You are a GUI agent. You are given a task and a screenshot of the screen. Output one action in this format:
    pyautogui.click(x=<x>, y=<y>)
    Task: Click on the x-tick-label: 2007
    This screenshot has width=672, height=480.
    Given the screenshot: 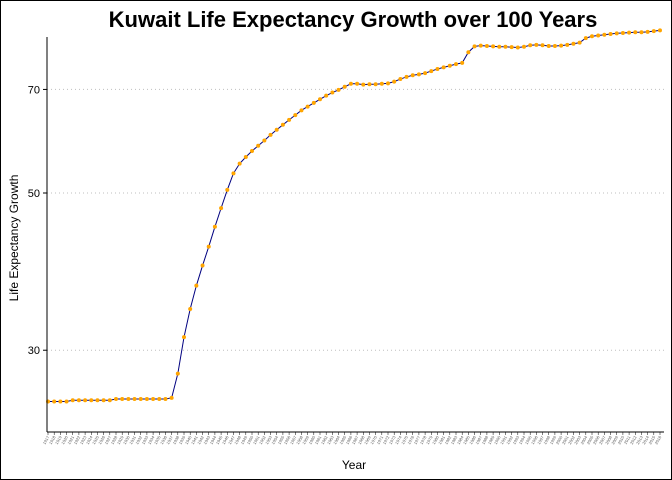 What is the action you would take?
    pyautogui.click(x=602, y=439)
    